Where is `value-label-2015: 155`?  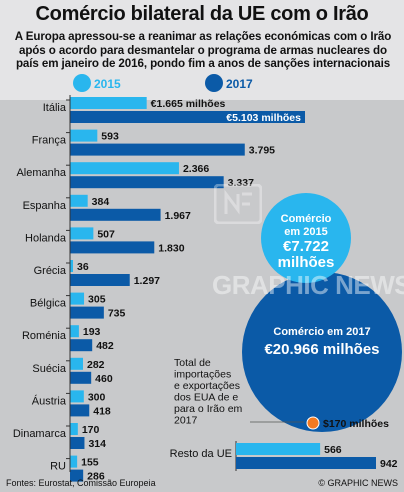 value-label-2015: 155 is located at coordinates (90, 463).